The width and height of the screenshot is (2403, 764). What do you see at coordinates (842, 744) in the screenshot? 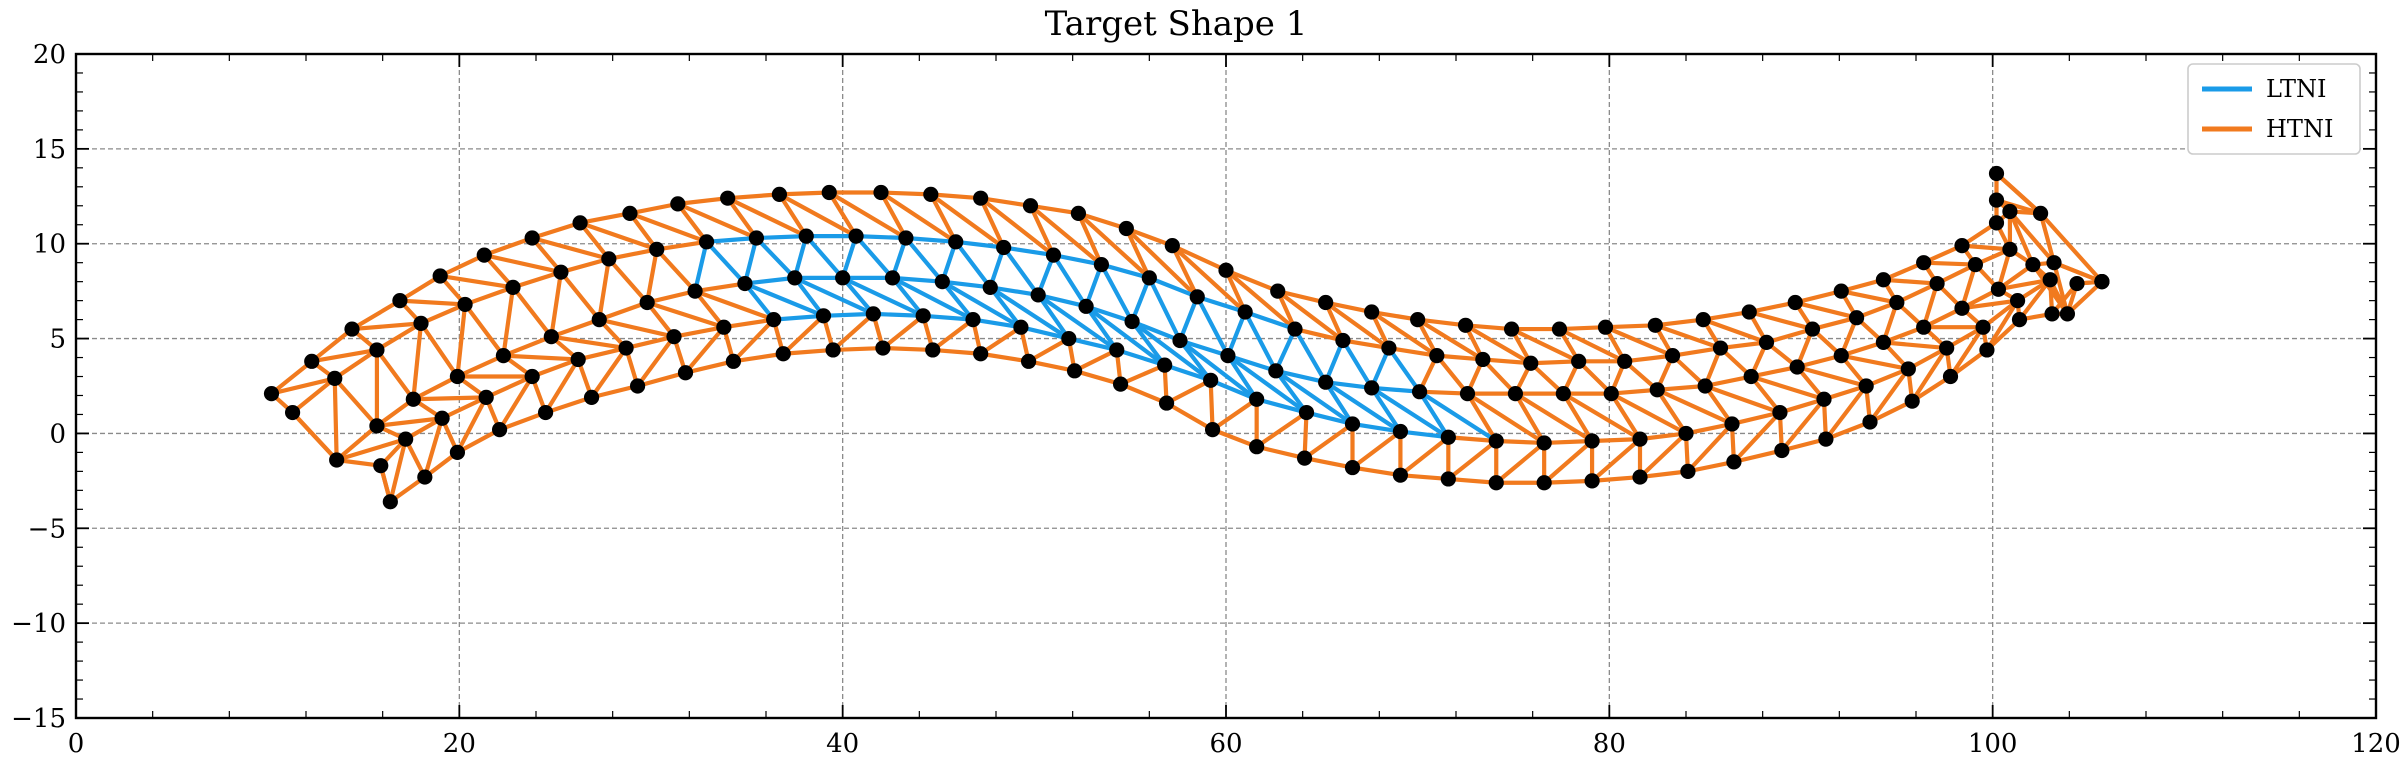
I see `x-tick-label: 40` at bounding box center [842, 744].